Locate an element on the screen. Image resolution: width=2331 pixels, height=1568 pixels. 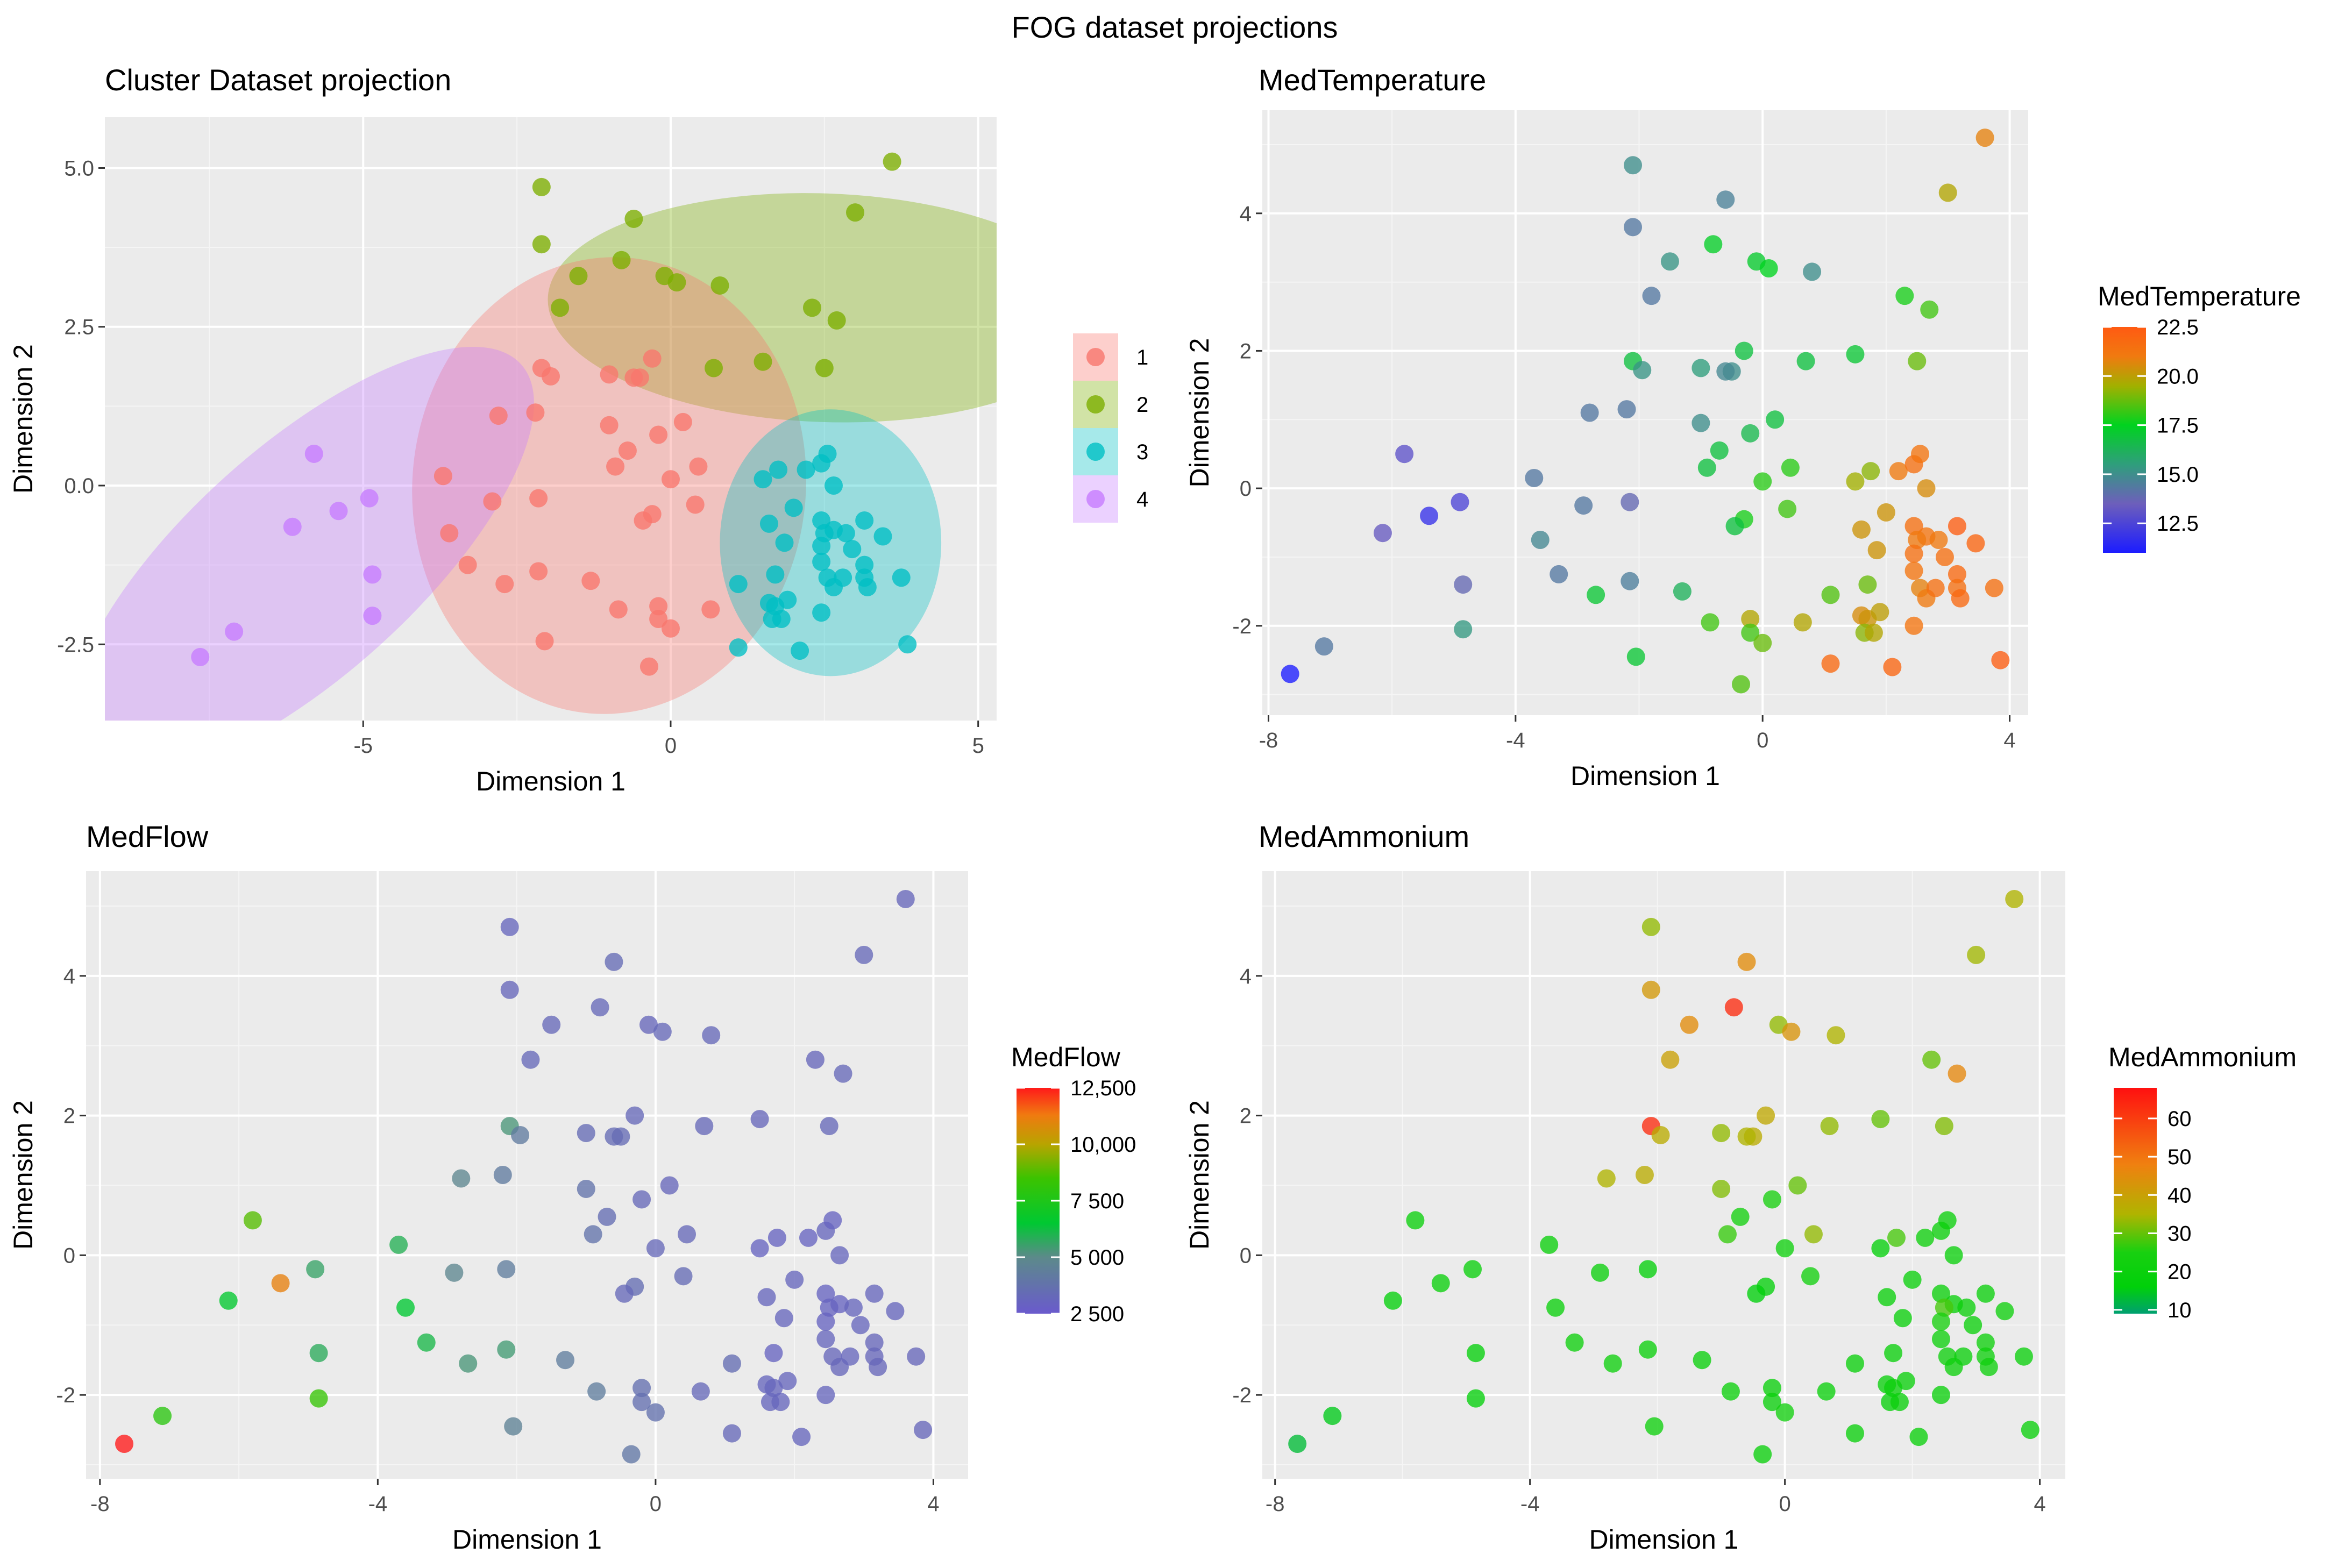
legend-tick-label: 15.0 is located at coordinates (2178, 475).